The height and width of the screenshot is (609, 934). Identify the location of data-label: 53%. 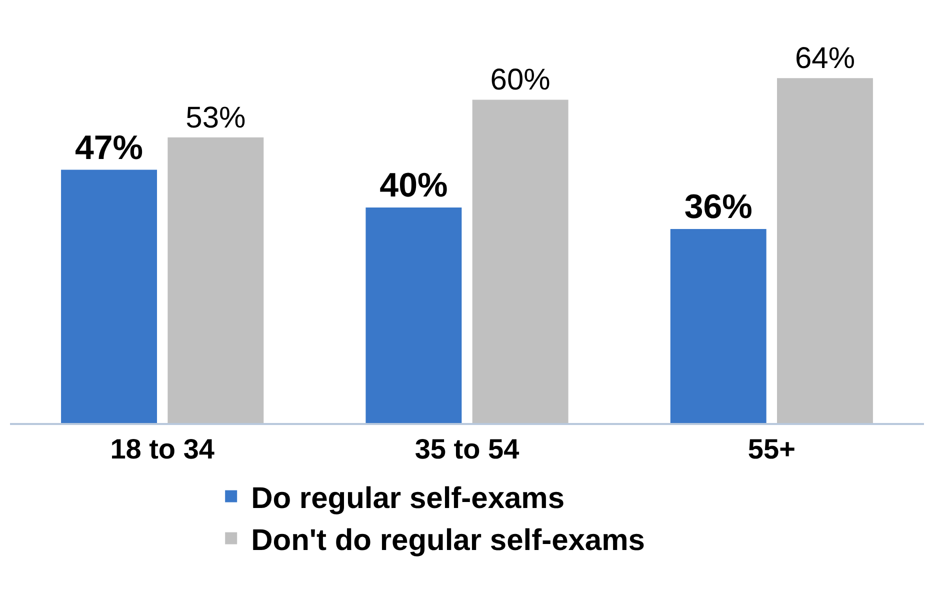
(216, 117).